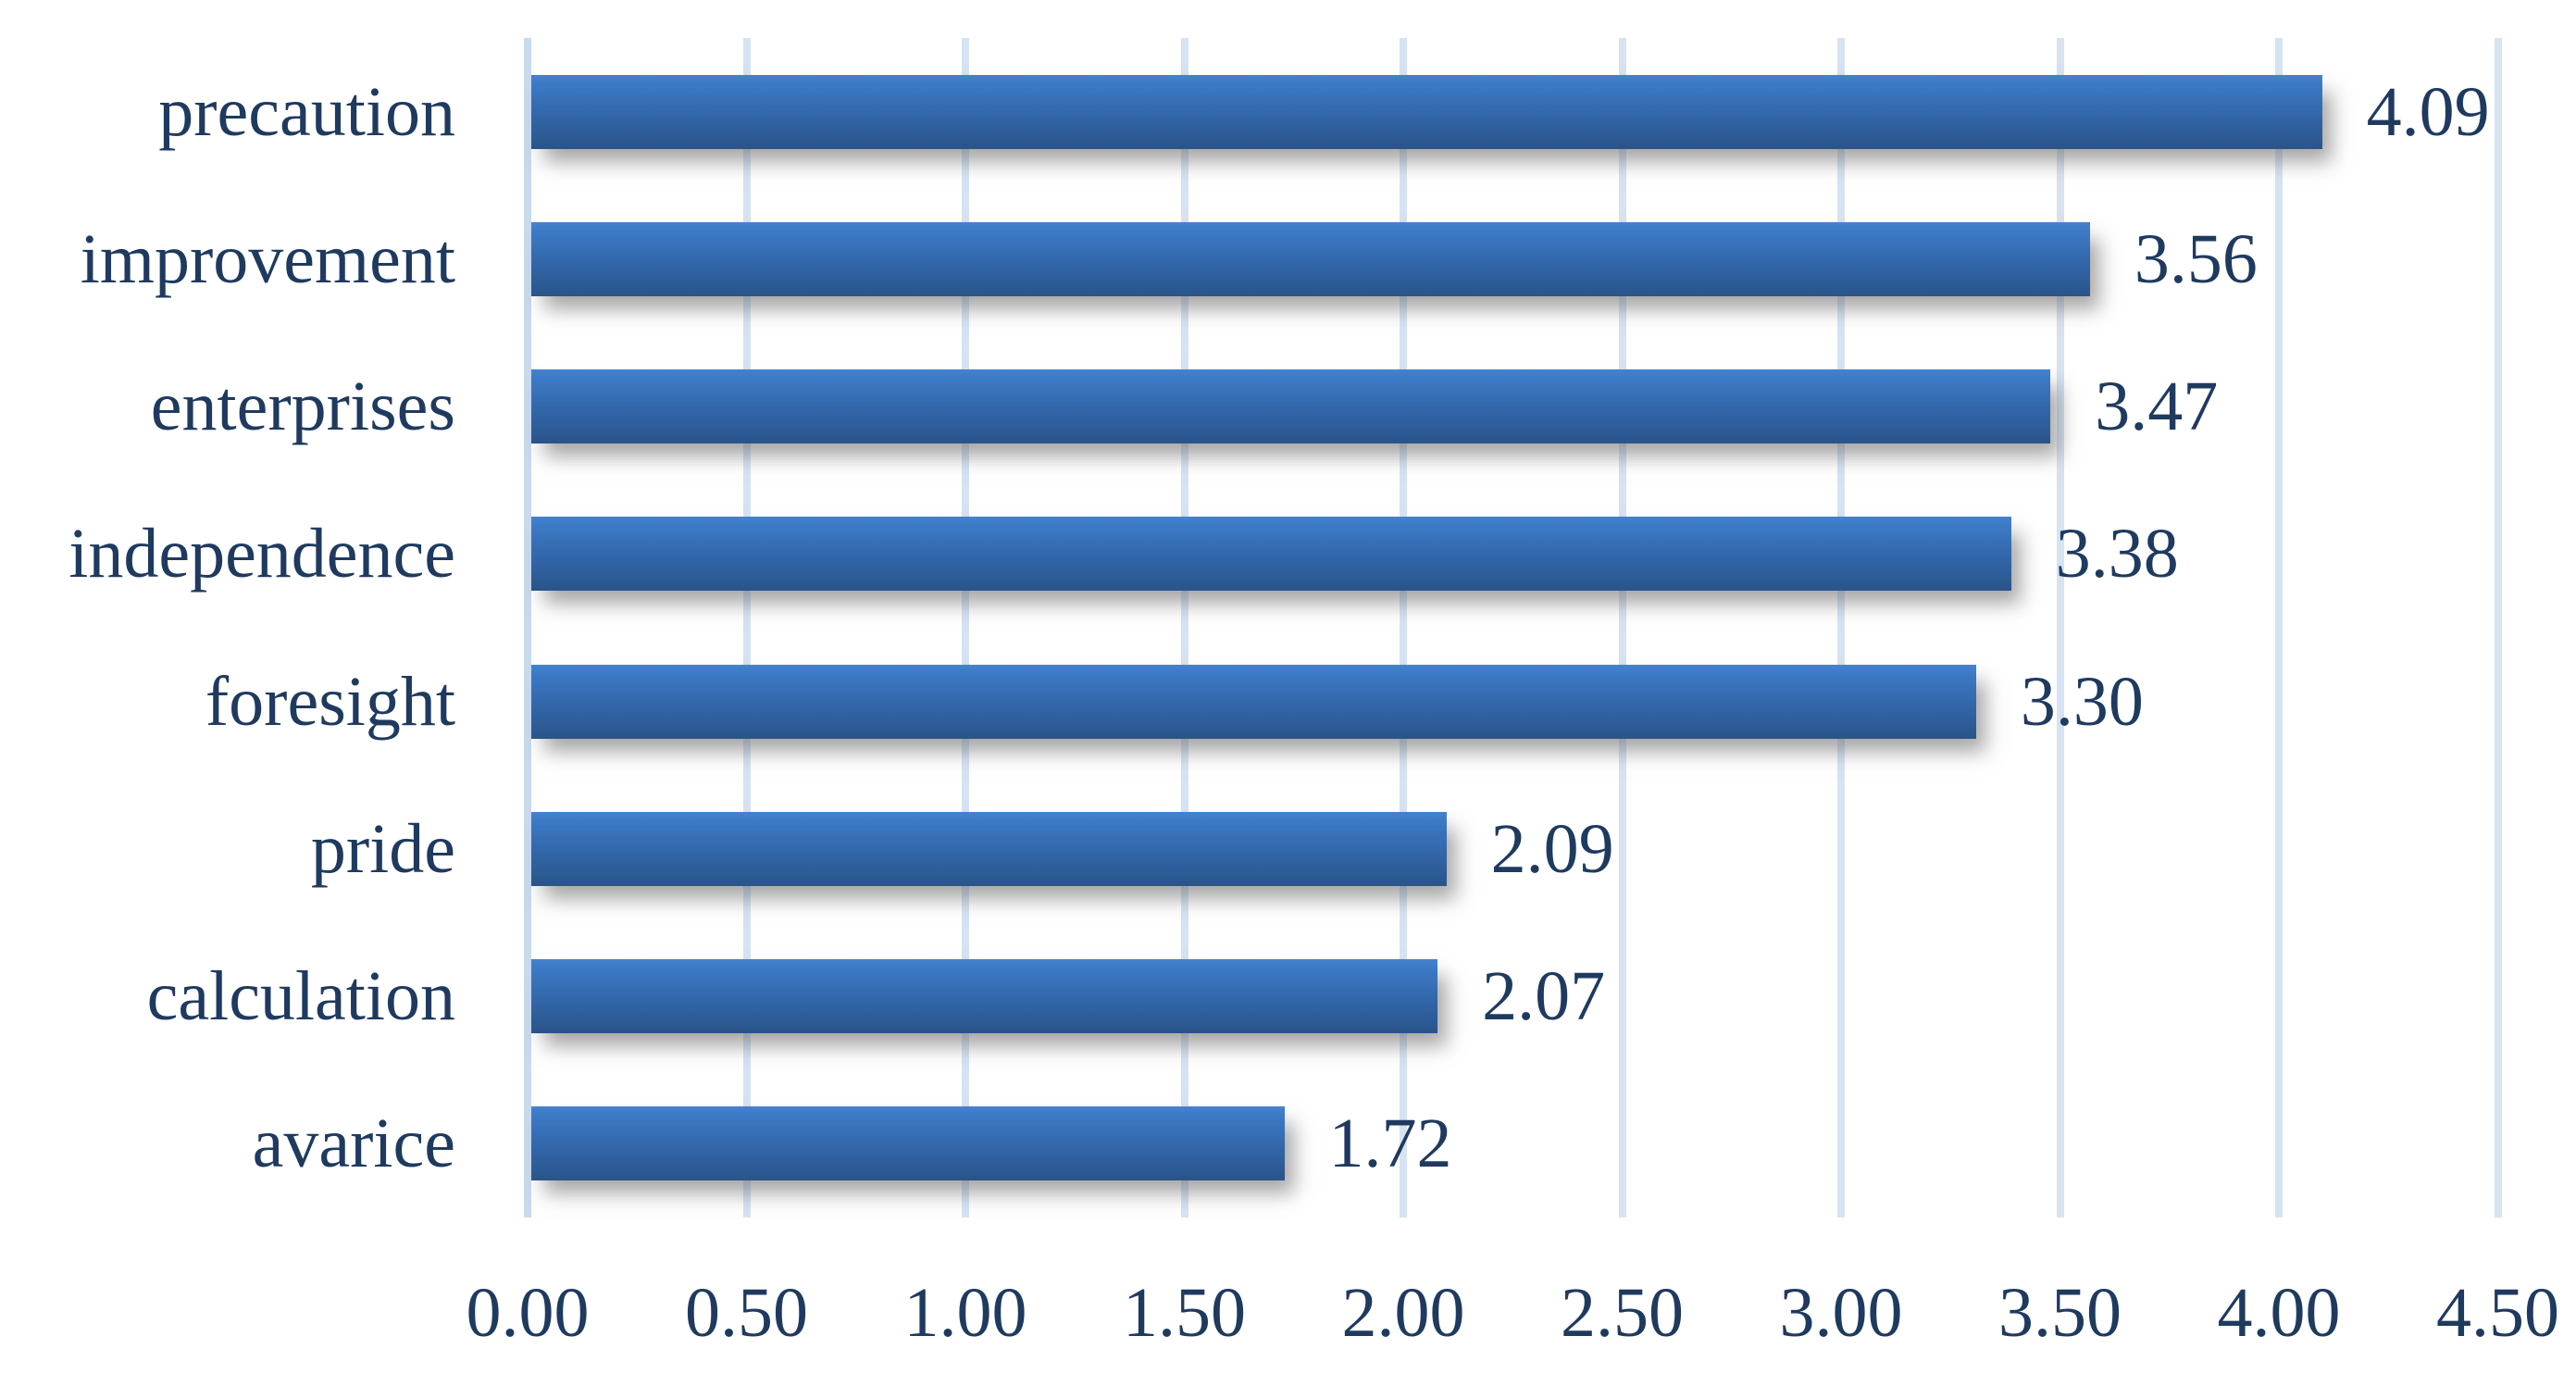  I want to click on category-label: independence, so click(261, 554).